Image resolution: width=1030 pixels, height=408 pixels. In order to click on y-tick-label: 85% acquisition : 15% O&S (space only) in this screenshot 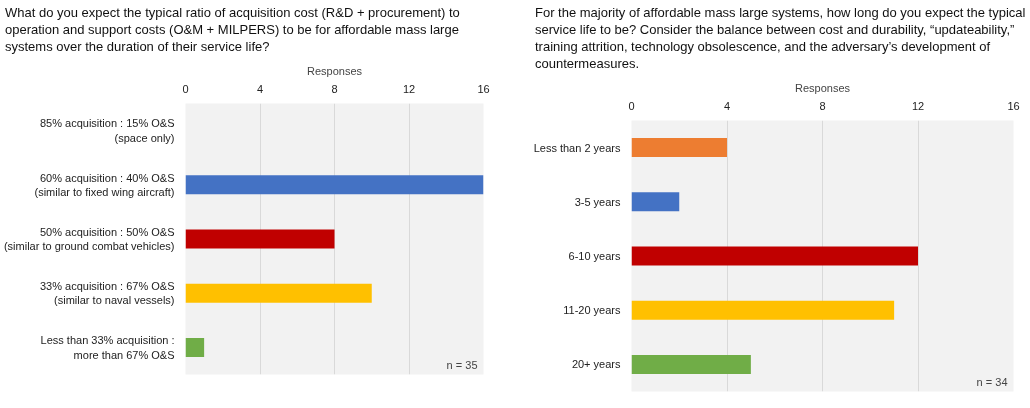, I will do `click(107, 130)`.